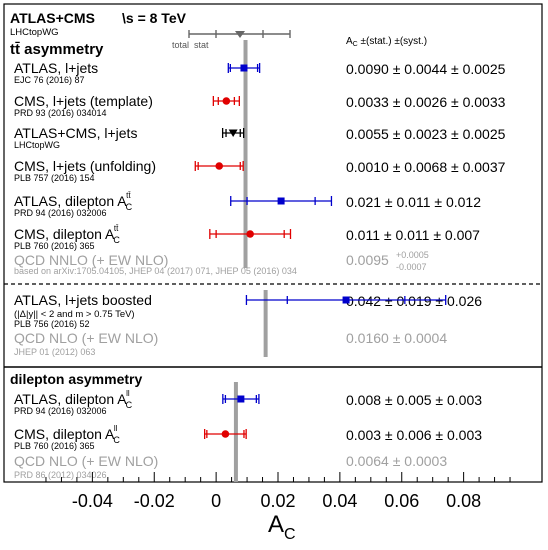  I want to click on measurement-label: ATLAS, dilepton ACll, so click(73, 399).